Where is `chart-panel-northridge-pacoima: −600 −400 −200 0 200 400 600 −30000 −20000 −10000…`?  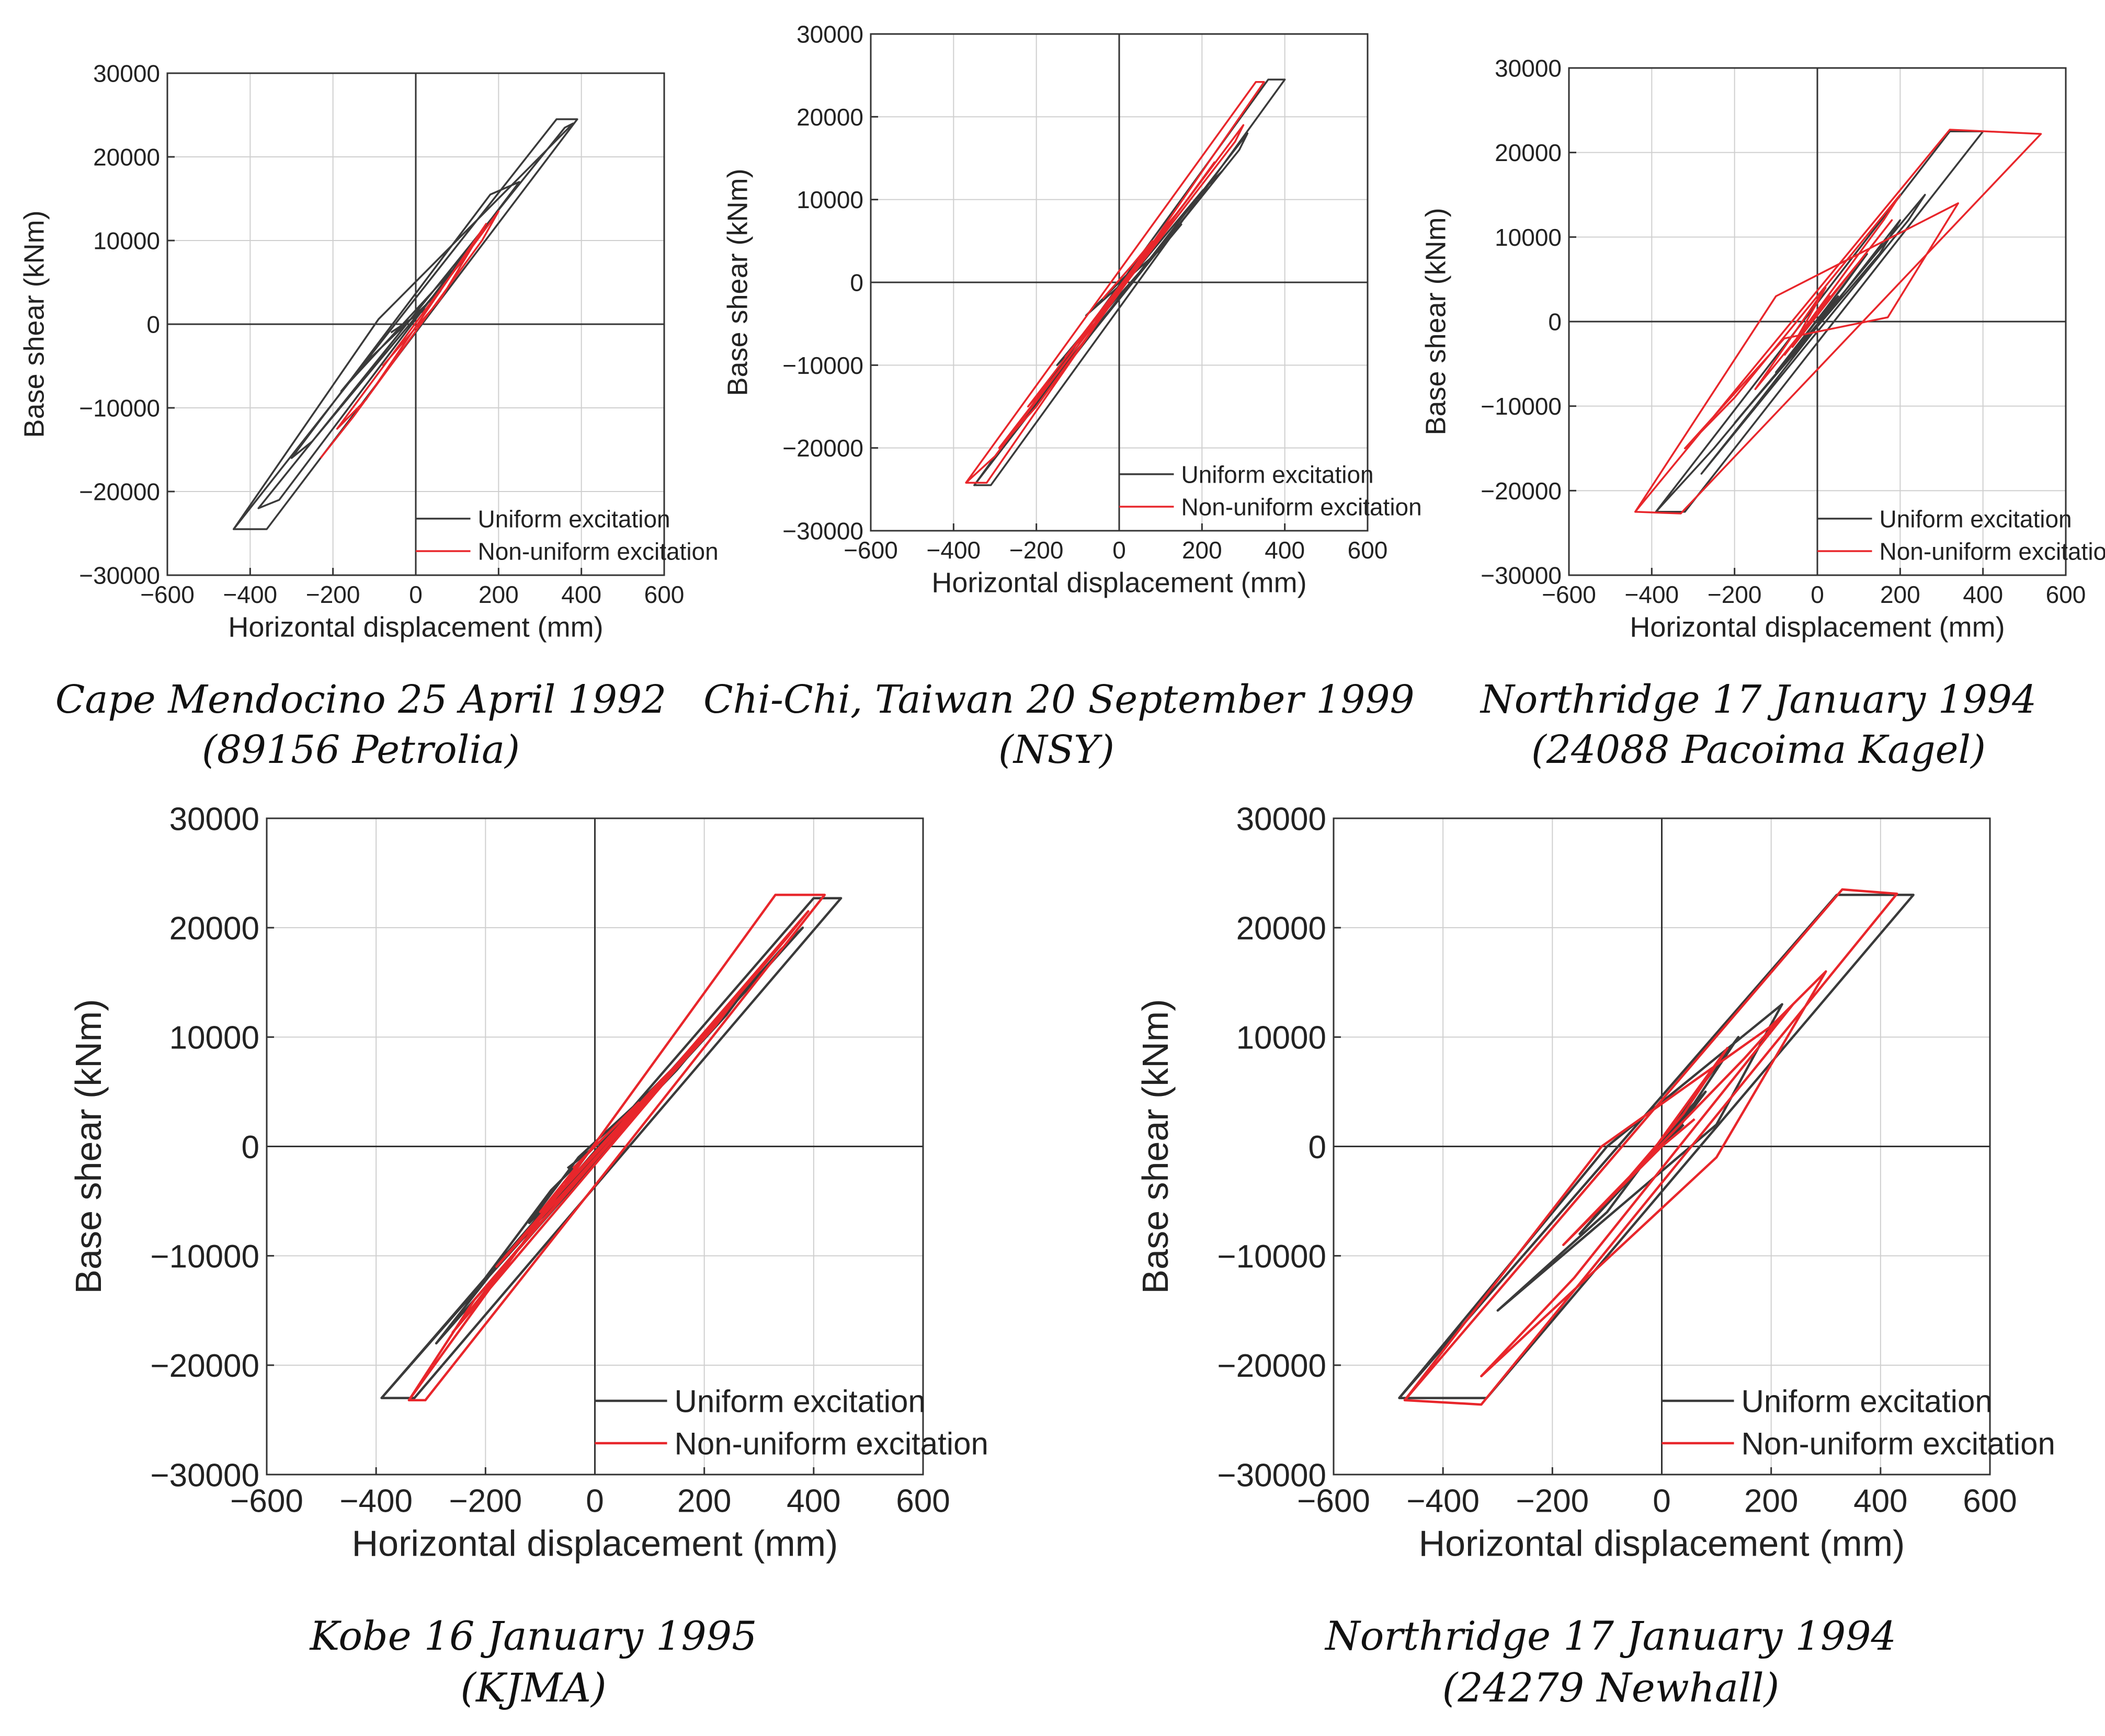
chart-panel-northridge-pacoima: −600 −400 −200 0 200 400 600 −30000 −20000 −10000… is located at coordinates (1758, 397).